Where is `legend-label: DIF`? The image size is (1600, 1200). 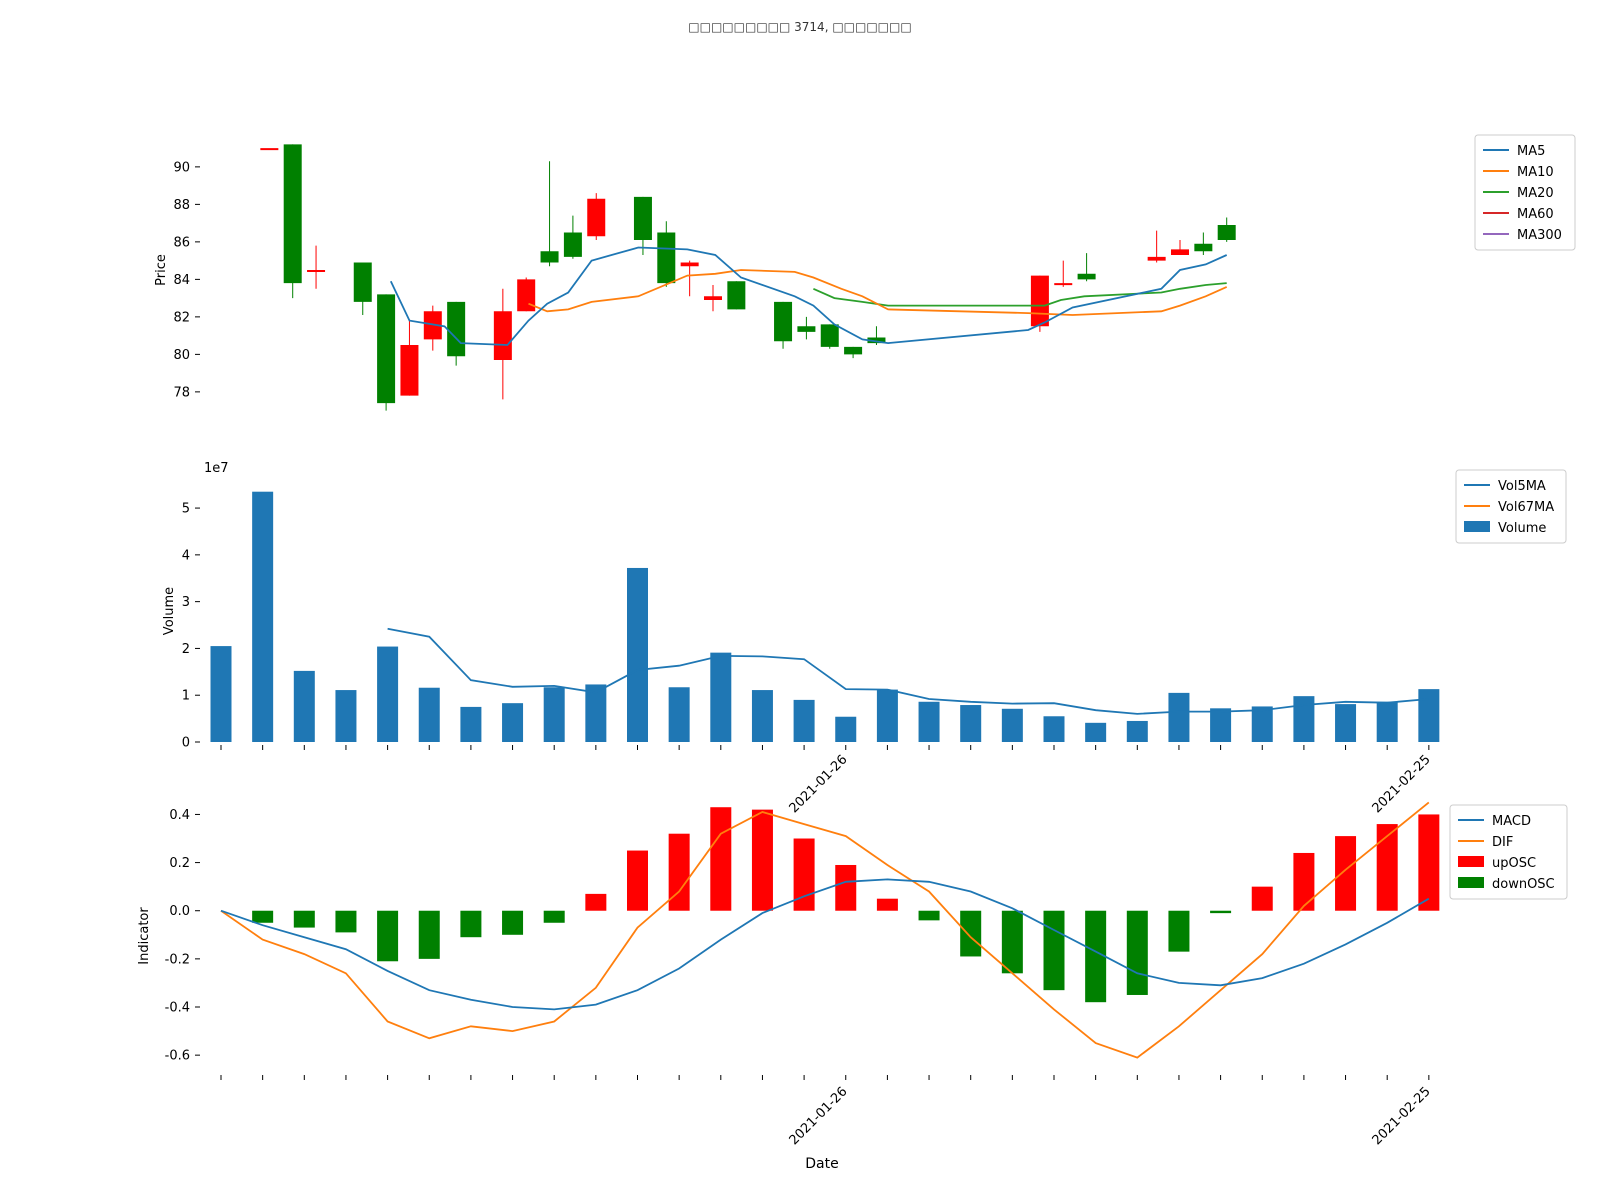 legend-label: DIF is located at coordinates (1502, 842).